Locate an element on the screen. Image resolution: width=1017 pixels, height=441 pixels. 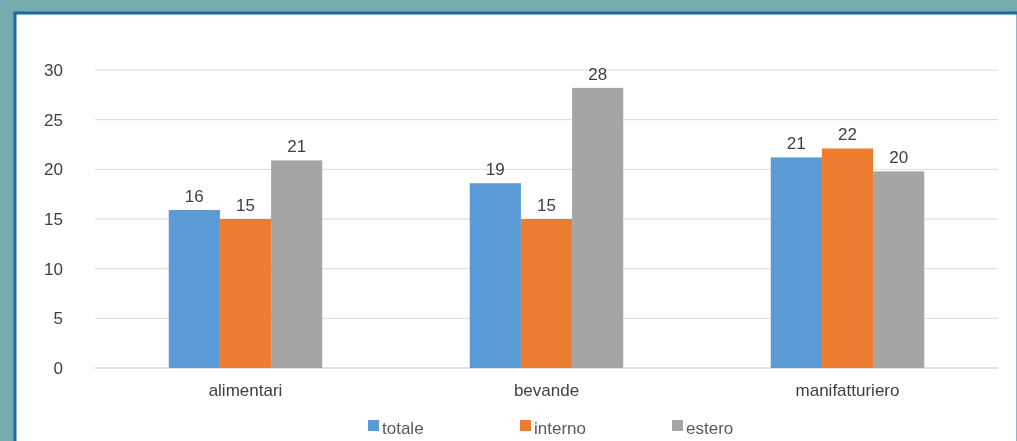
x-tick-label: manifatturiero is located at coordinates (847, 390).